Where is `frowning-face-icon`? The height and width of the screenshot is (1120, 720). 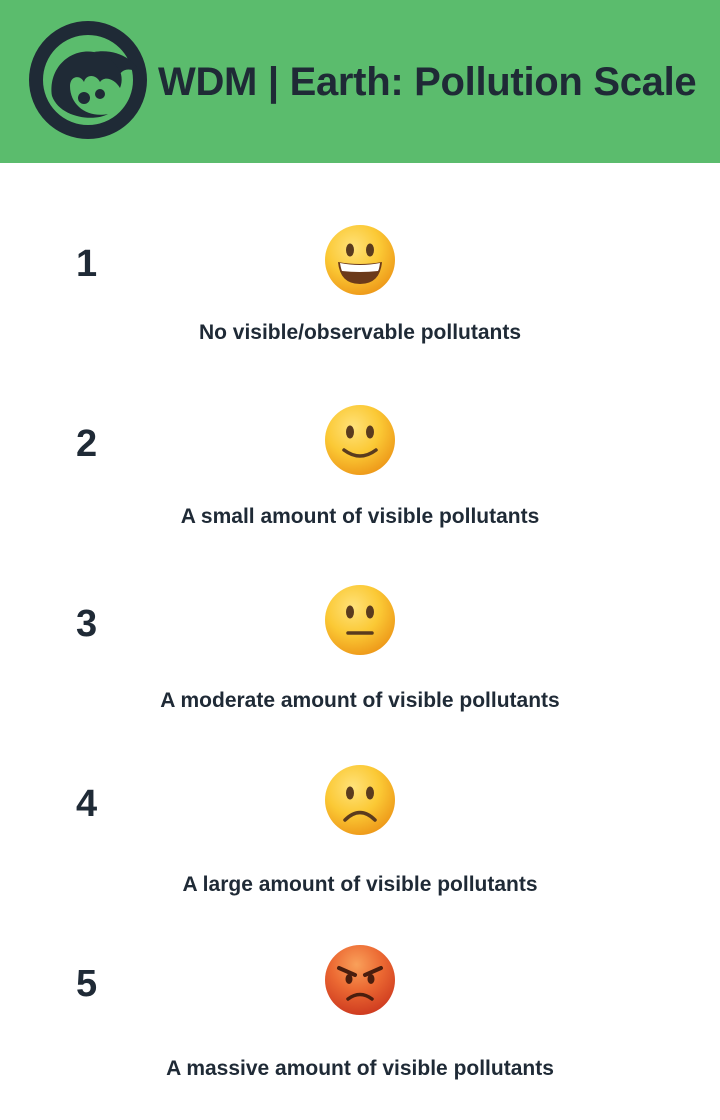
frowning-face-icon is located at coordinates (360, 800).